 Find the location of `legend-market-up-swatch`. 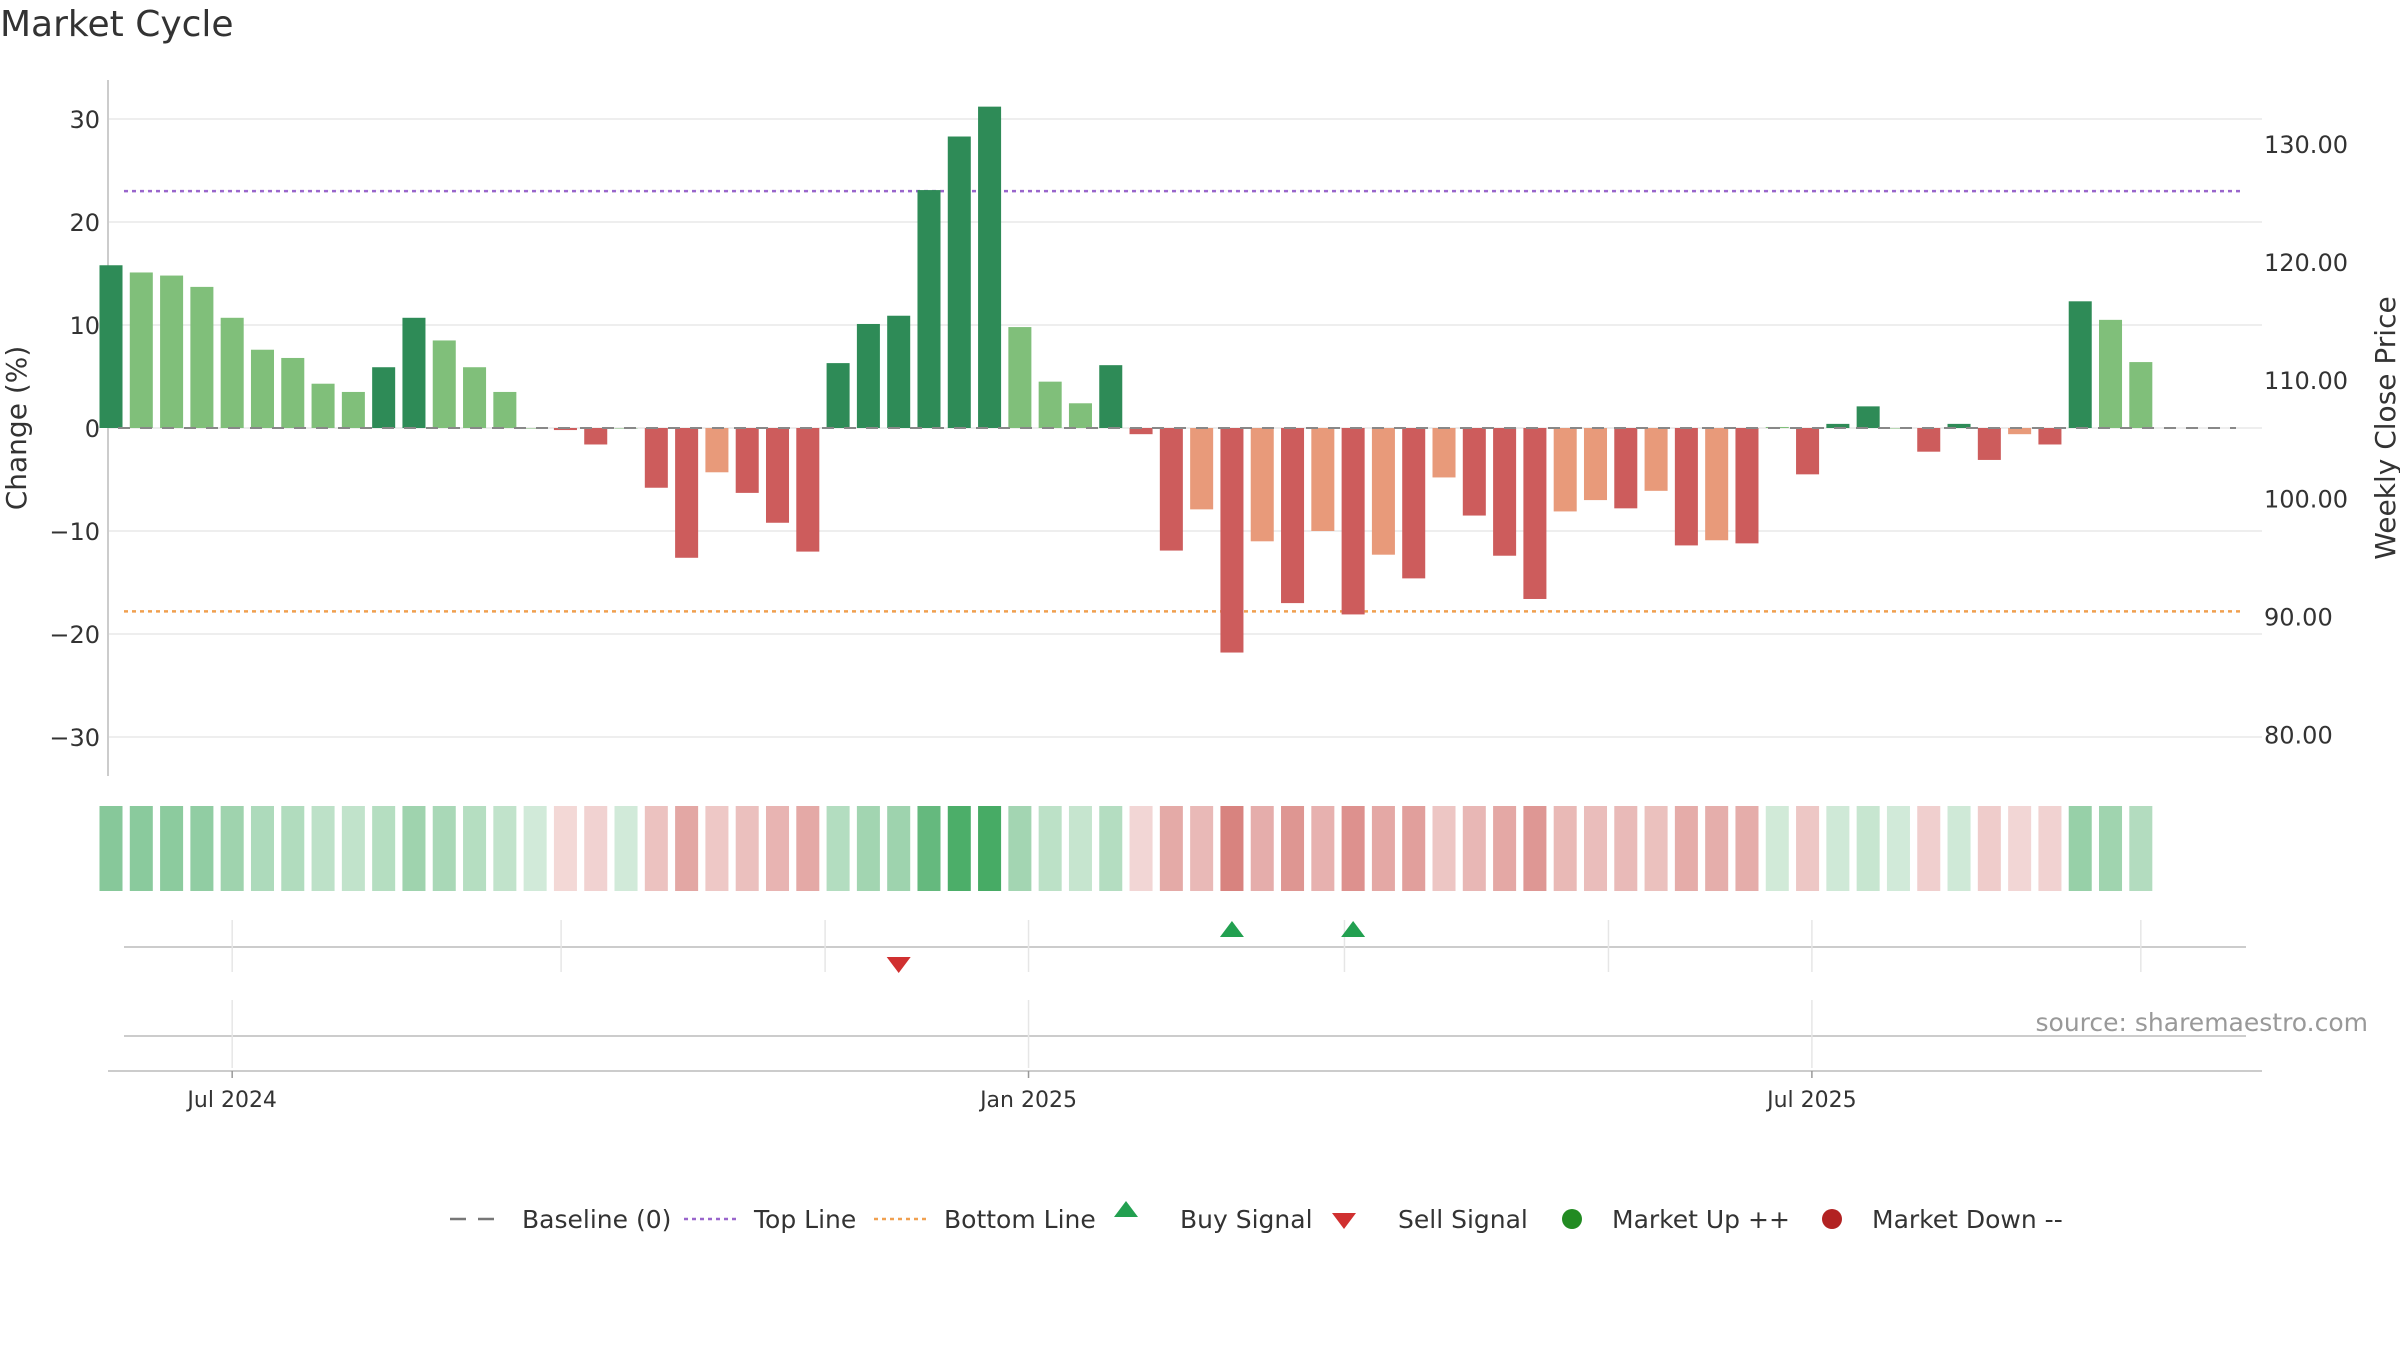

legend-market-up-swatch is located at coordinates (1572, 1219).